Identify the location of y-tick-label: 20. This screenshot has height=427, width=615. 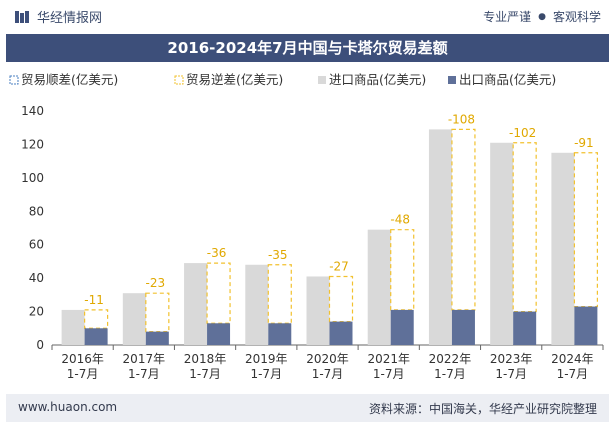
(36, 312).